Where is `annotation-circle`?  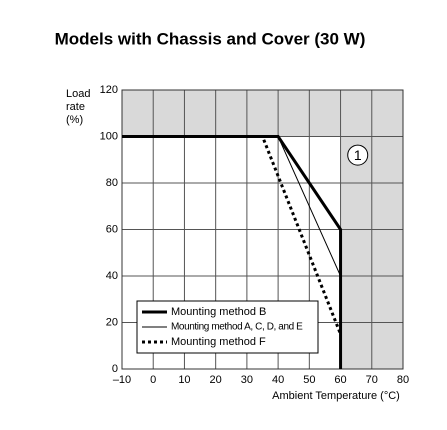 annotation-circle is located at coordinates (358, 155).